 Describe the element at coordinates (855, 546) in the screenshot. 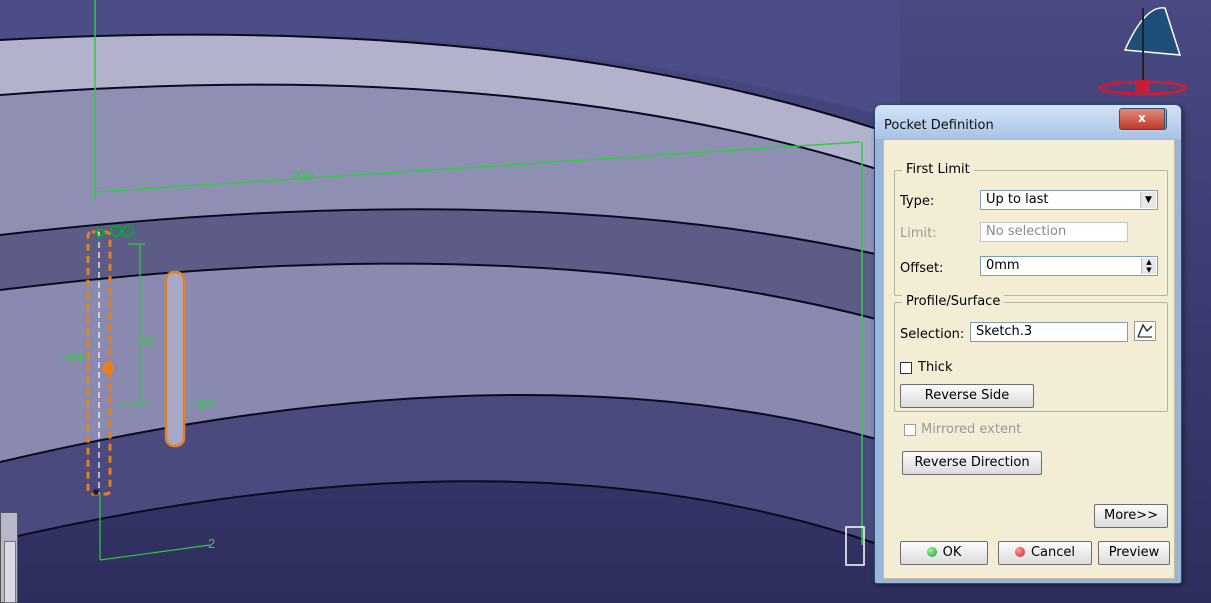

I see `axis-glyph` at that location.